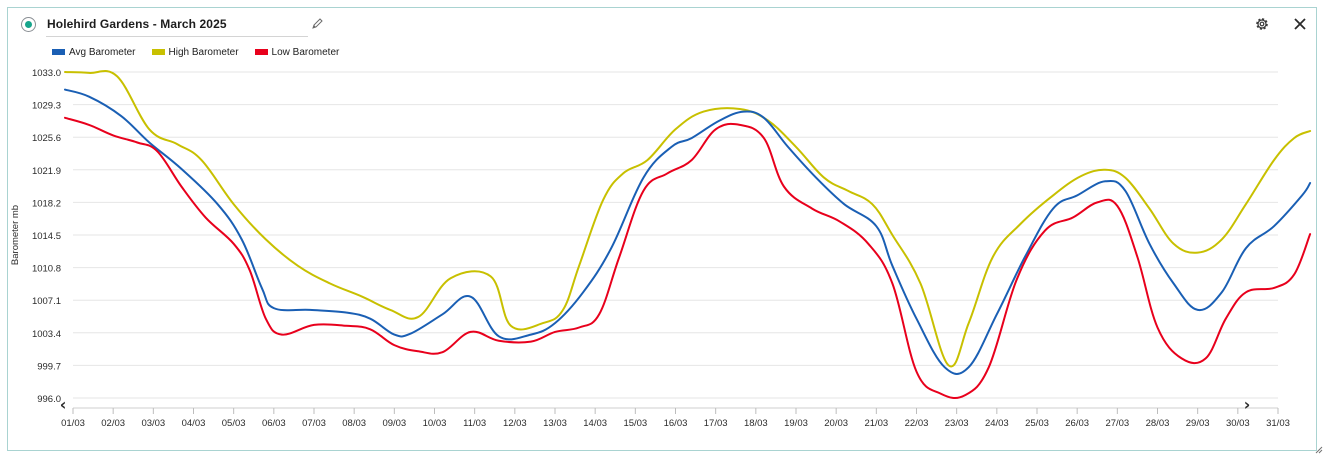 This screenshot has height=458, width=1325. I want to click on y-tick-label: 1014.5, so click(46, 236).